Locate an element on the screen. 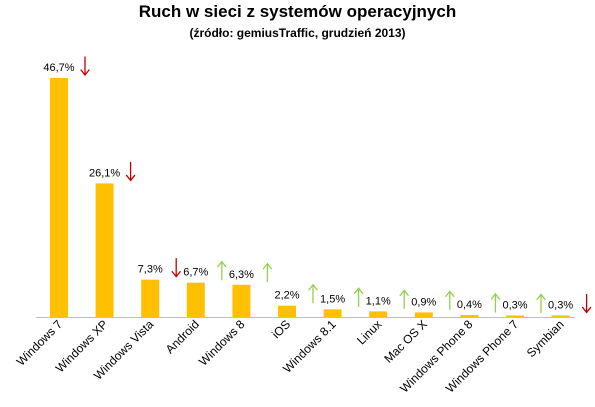 The height and width of the screenshot is (407, 595). value-label: 1,5% is located at coordinates (332, 299).